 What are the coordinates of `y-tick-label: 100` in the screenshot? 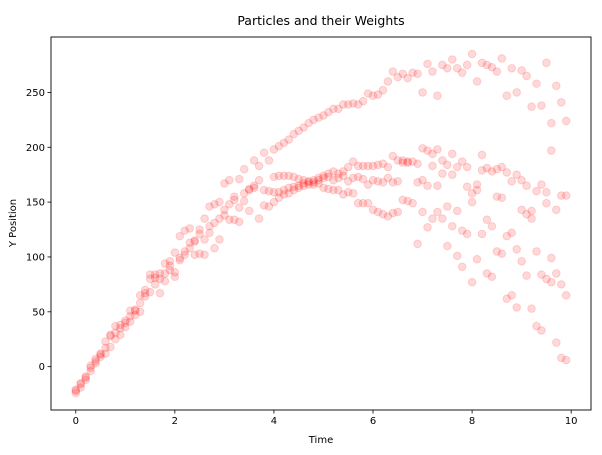 It's located at (35, 257).